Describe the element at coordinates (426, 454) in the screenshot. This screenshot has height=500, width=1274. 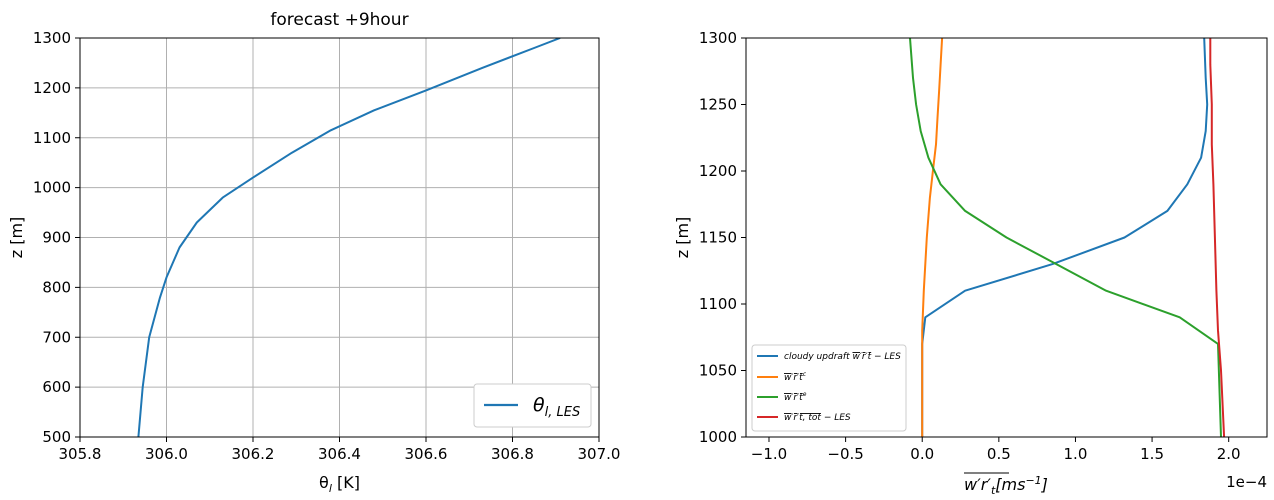
I see `left-x-tick-label: 306.6` at that location.